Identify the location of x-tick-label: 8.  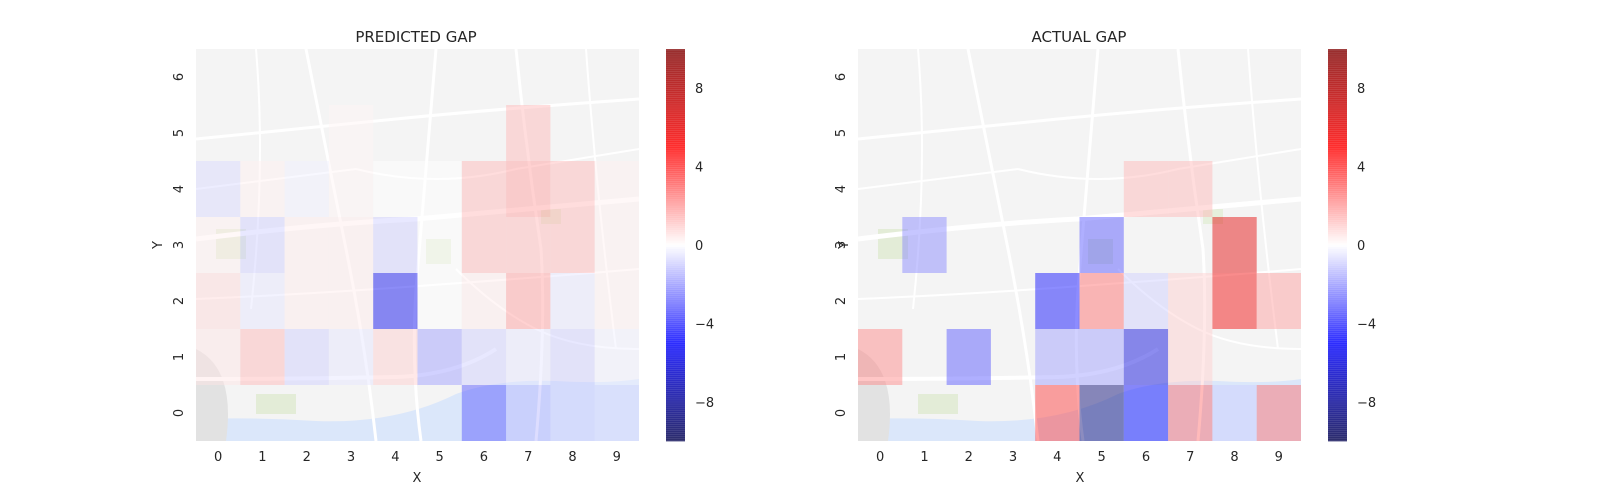
(572, 457).